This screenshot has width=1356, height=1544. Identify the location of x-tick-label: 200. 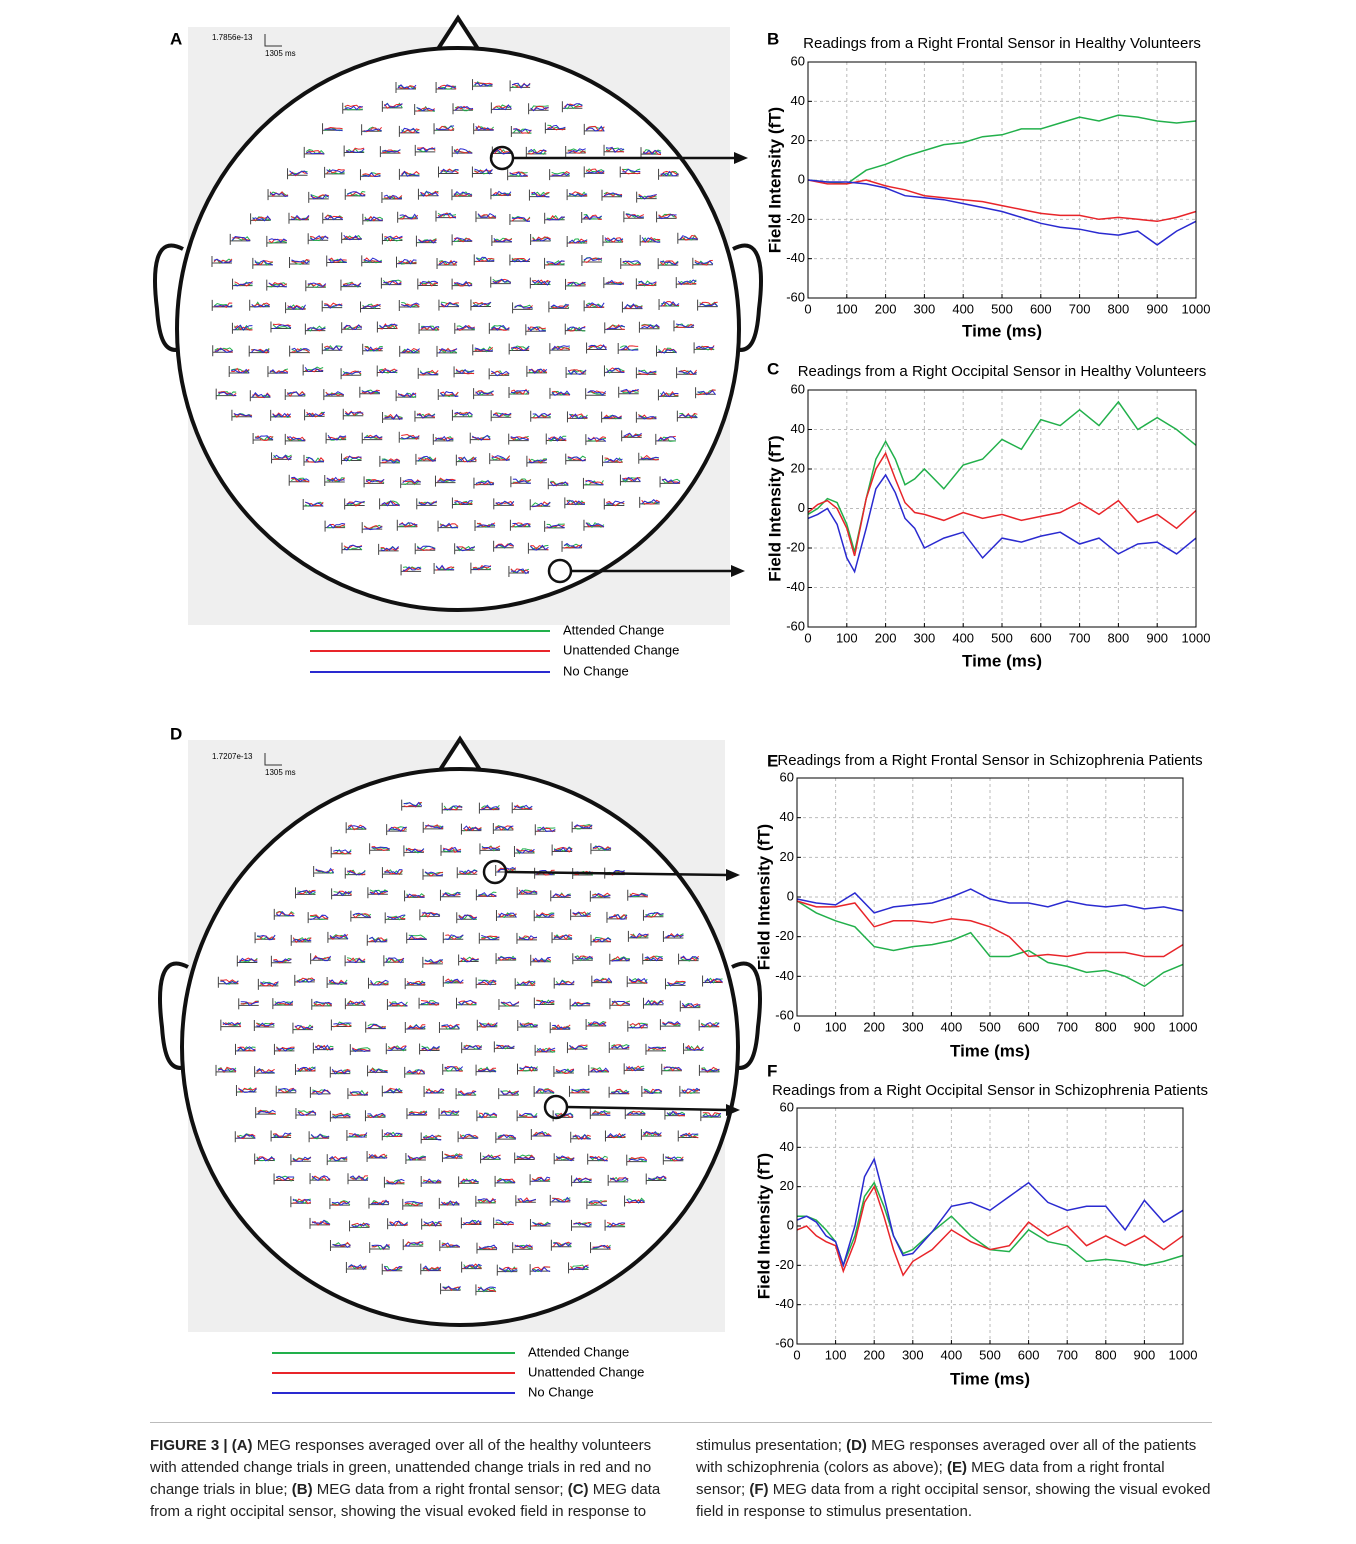
(886, 637).